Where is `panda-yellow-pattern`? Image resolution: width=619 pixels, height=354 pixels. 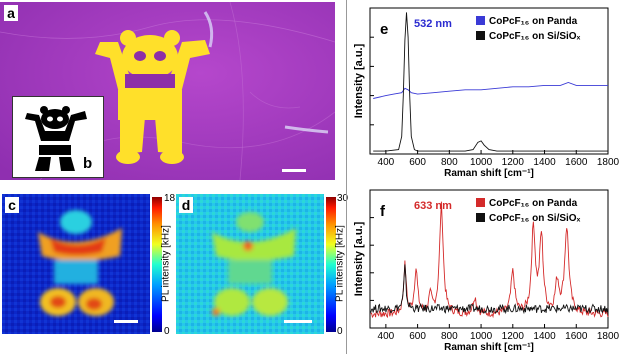 panda-yellow-pattern is located at coordinates (152, 97).